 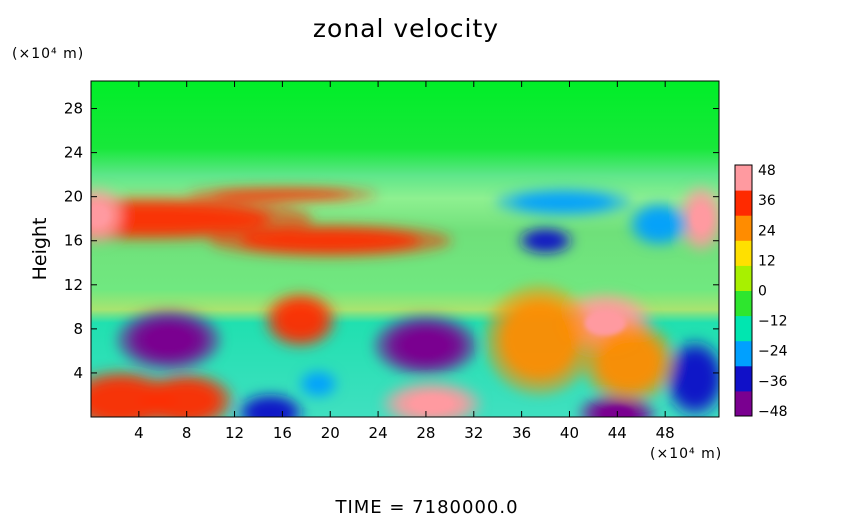 What do you see at coordinates (767, 261) in the screenshot?
I see `colorbar-tick-label: 12` at bounding box center [767, 261].